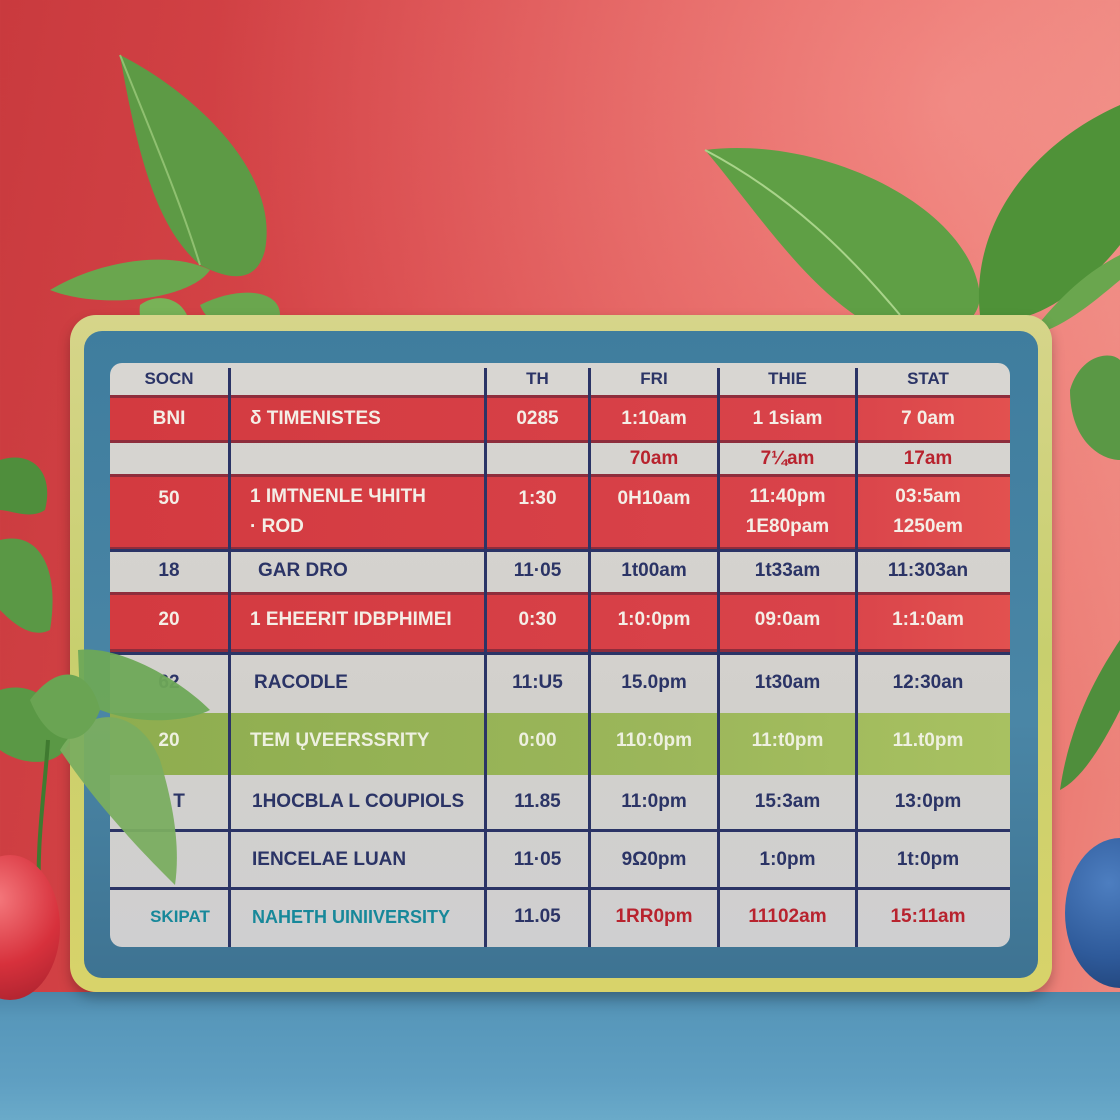  Describe the element at coordinates (358, 801) in the screenshot. I see `row8-name: 1HOCBLA L COUPIOLS` at that location.